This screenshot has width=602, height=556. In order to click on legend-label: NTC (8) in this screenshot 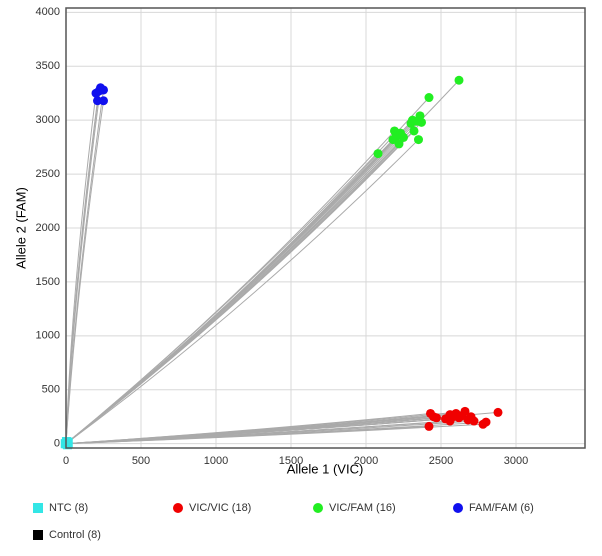, I will do `click(68, 508)`.